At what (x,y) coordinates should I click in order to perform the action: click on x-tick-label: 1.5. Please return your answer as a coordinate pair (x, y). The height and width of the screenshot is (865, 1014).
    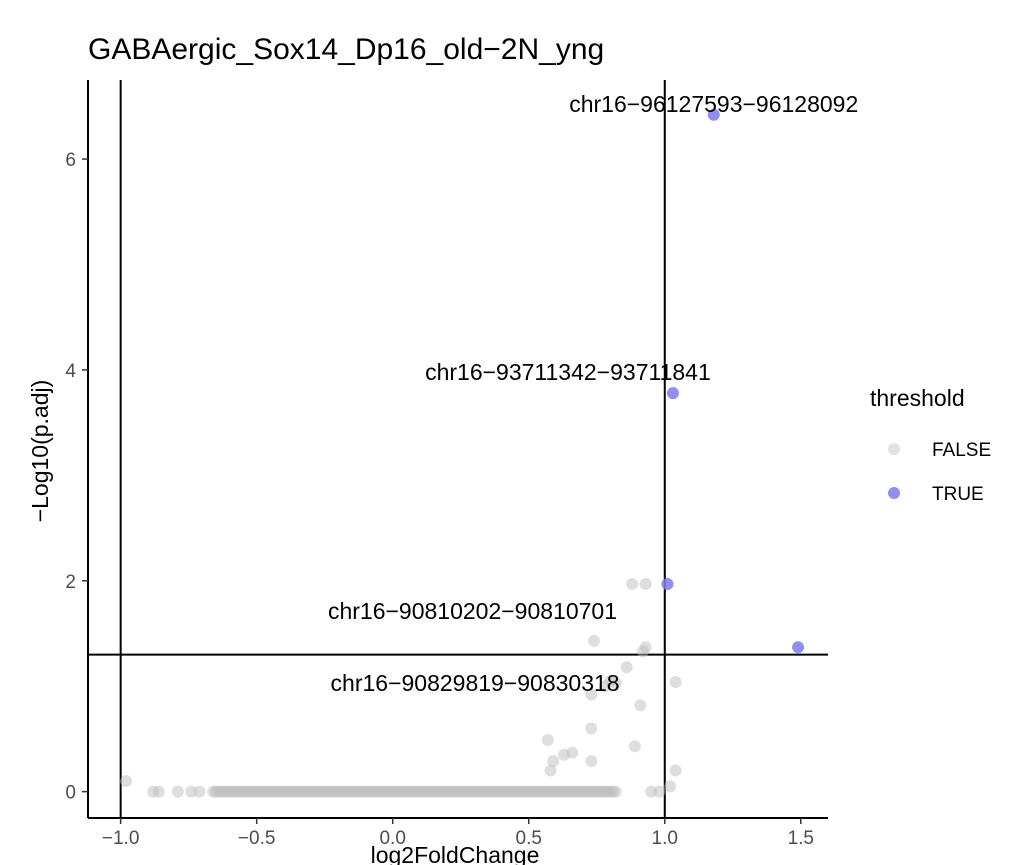
    Looking at the image, I should click on (801, 838).